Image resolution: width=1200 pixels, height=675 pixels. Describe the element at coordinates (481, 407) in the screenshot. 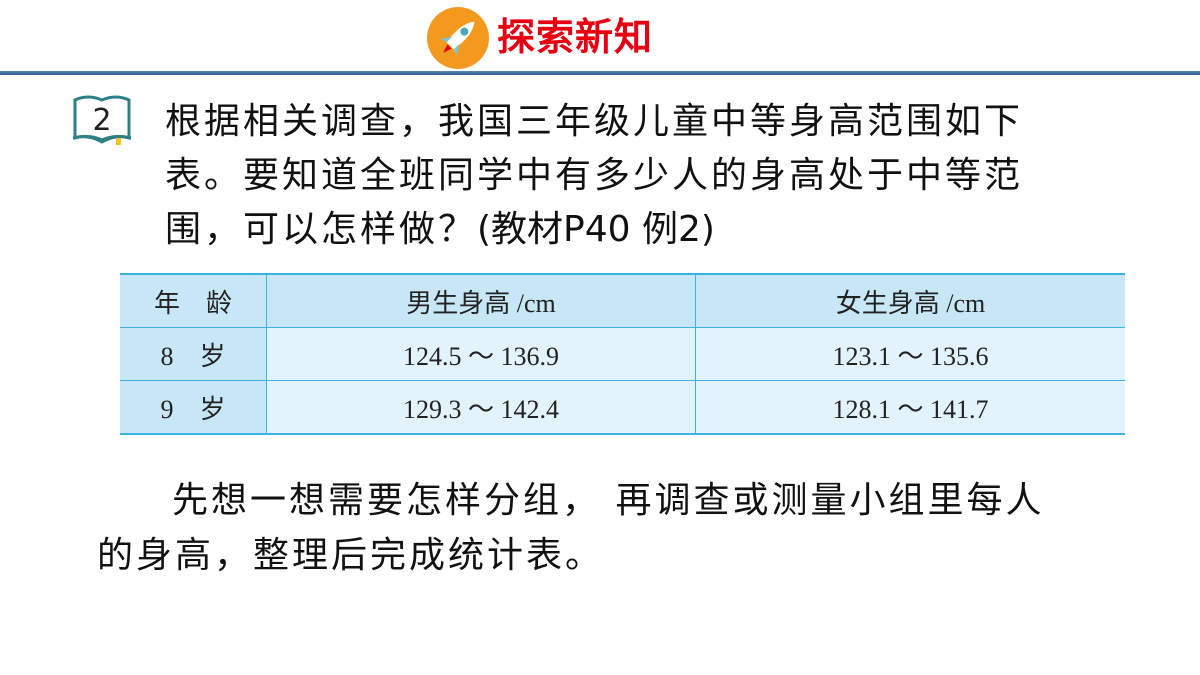

I see `cell-boys: 129.3 ～ 142.4` at that location.